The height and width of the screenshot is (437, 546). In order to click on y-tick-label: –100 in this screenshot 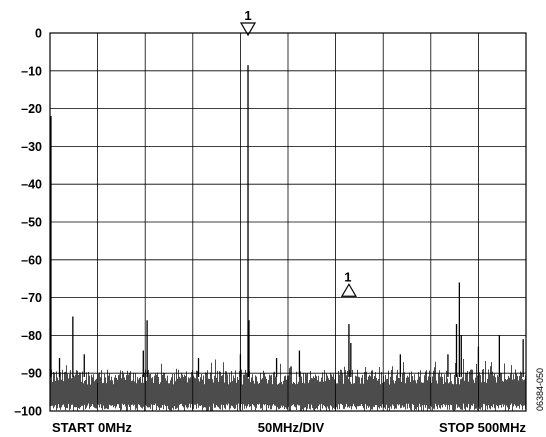, I will do `click(28, 412)`.